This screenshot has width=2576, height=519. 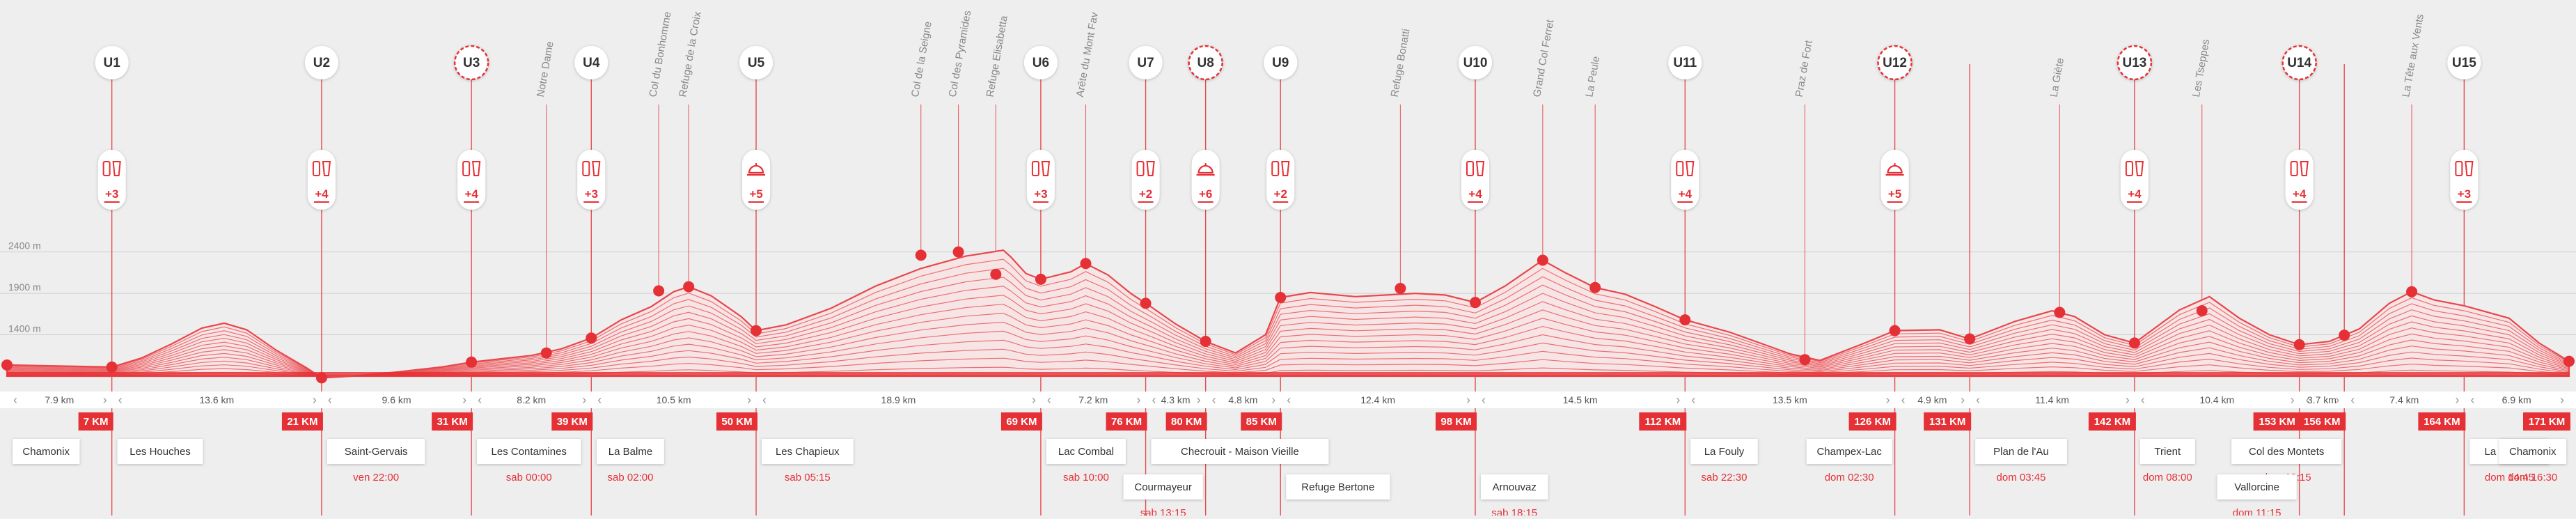 What do you see at coordinates (24, 287) in the screenshot?
I see `y-tick-label: 1900 m` at bounding box center [24, 287].